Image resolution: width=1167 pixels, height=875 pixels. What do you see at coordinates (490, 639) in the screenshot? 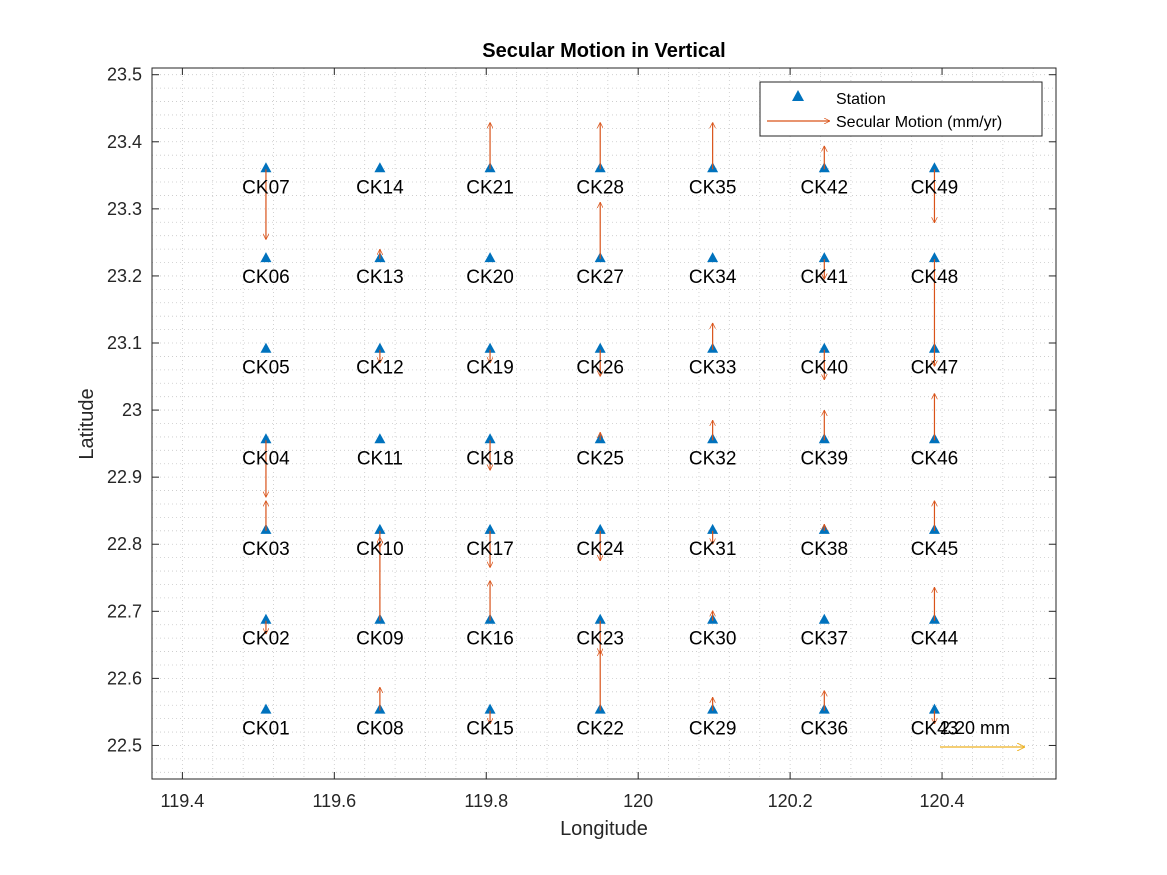
I see `station-label: CK16` at bounding box center [490, 639].